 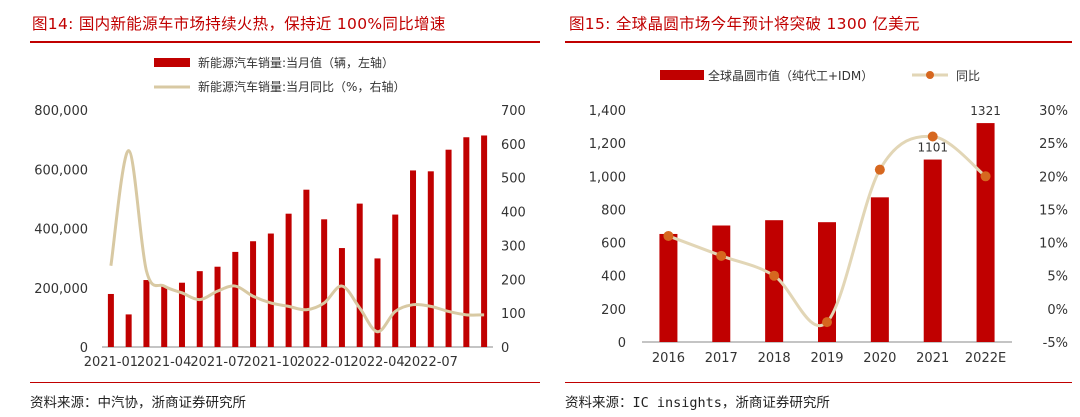 I want to click on bar-data-label: 1101, so click(x=932, y=148).